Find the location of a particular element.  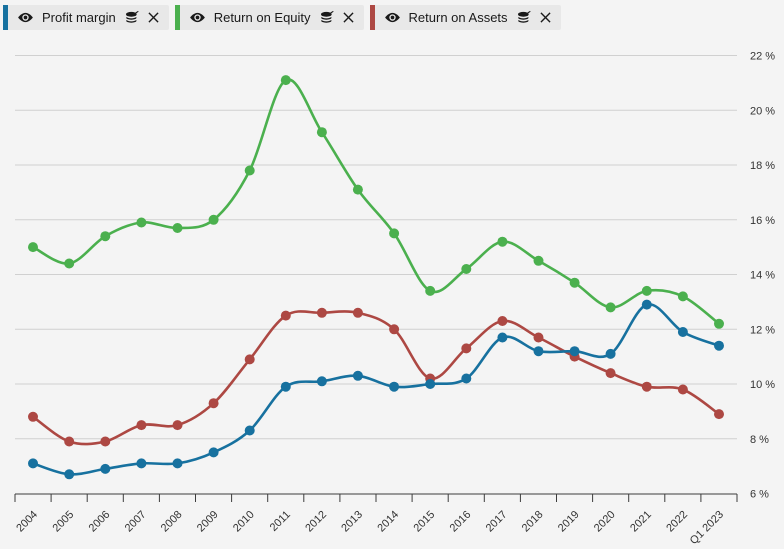

series-point-return-on-equity-2004 is located at coordinates (33, 247).